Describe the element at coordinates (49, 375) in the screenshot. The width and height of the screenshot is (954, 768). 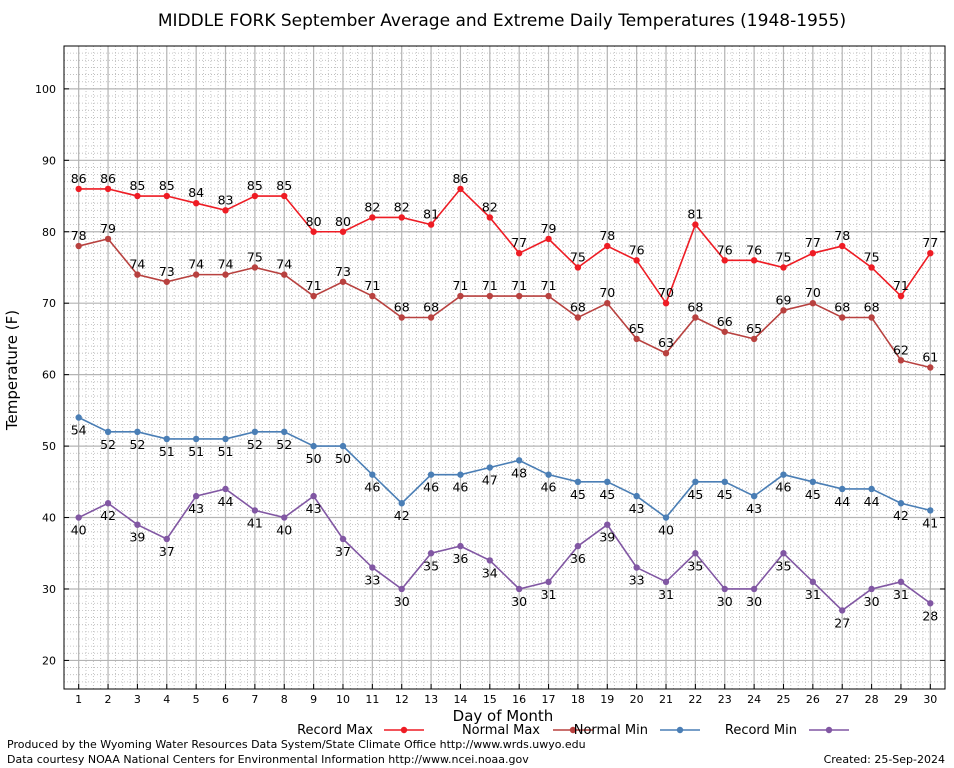
I see `y-tick-label: 60` at that location.